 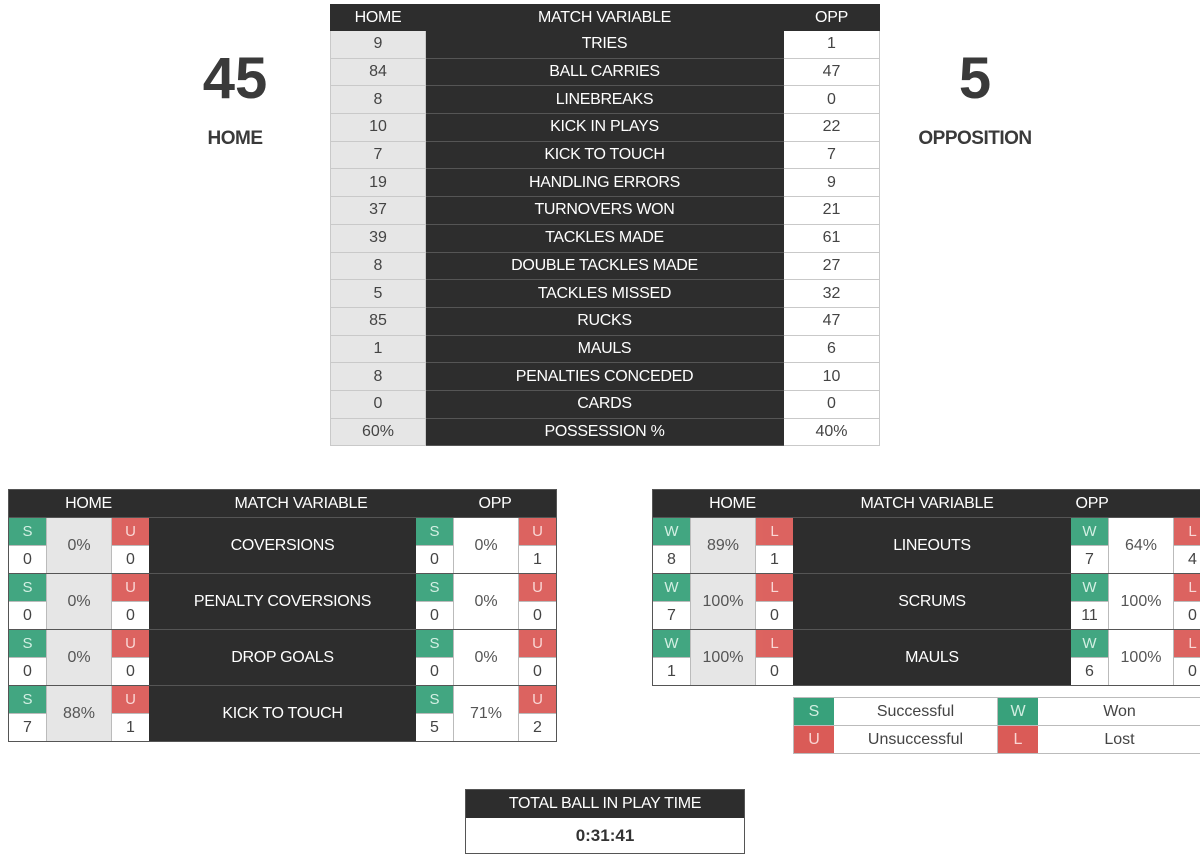 I want to click on stat-variable: TRIES, so click(x=604, y=44).